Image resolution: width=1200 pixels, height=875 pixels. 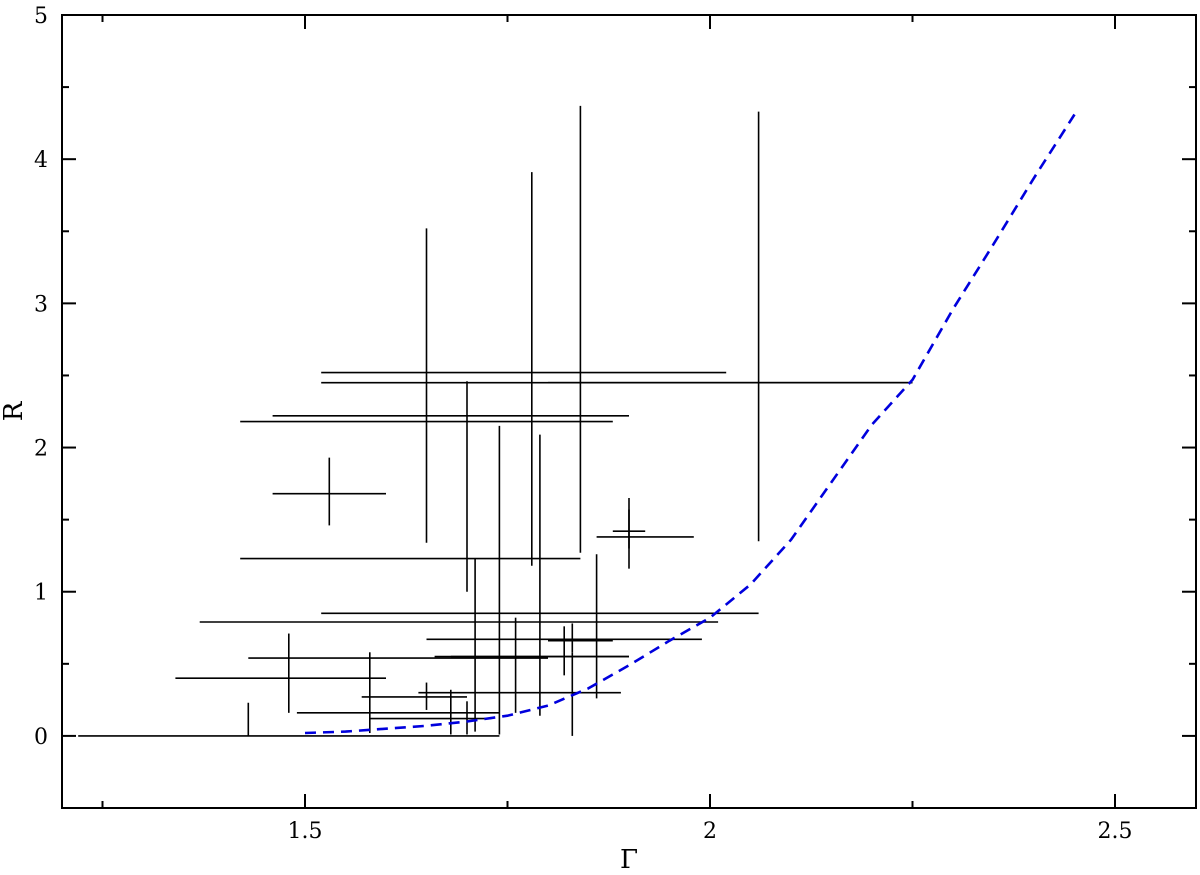 What do you see at coordinates (14, 410) in the screenshot?
I see `y-axis-label: R` at bounding box center [14, 410].